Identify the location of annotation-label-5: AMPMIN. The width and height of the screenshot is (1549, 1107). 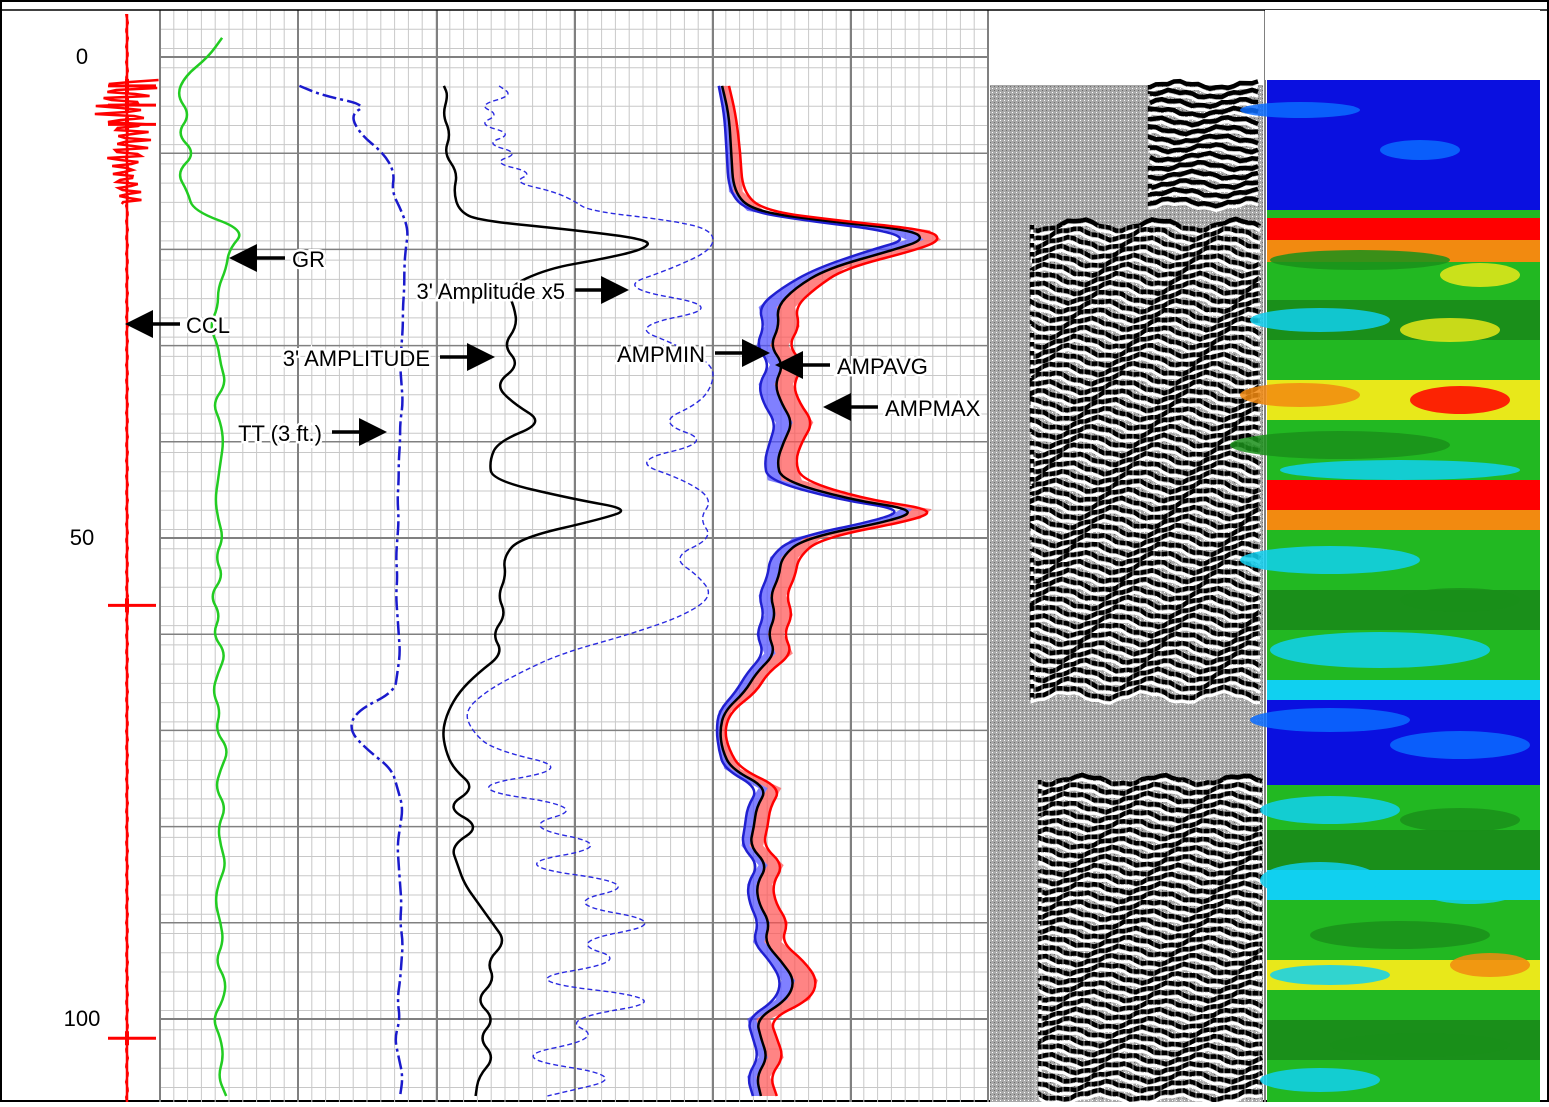
(661, 354).